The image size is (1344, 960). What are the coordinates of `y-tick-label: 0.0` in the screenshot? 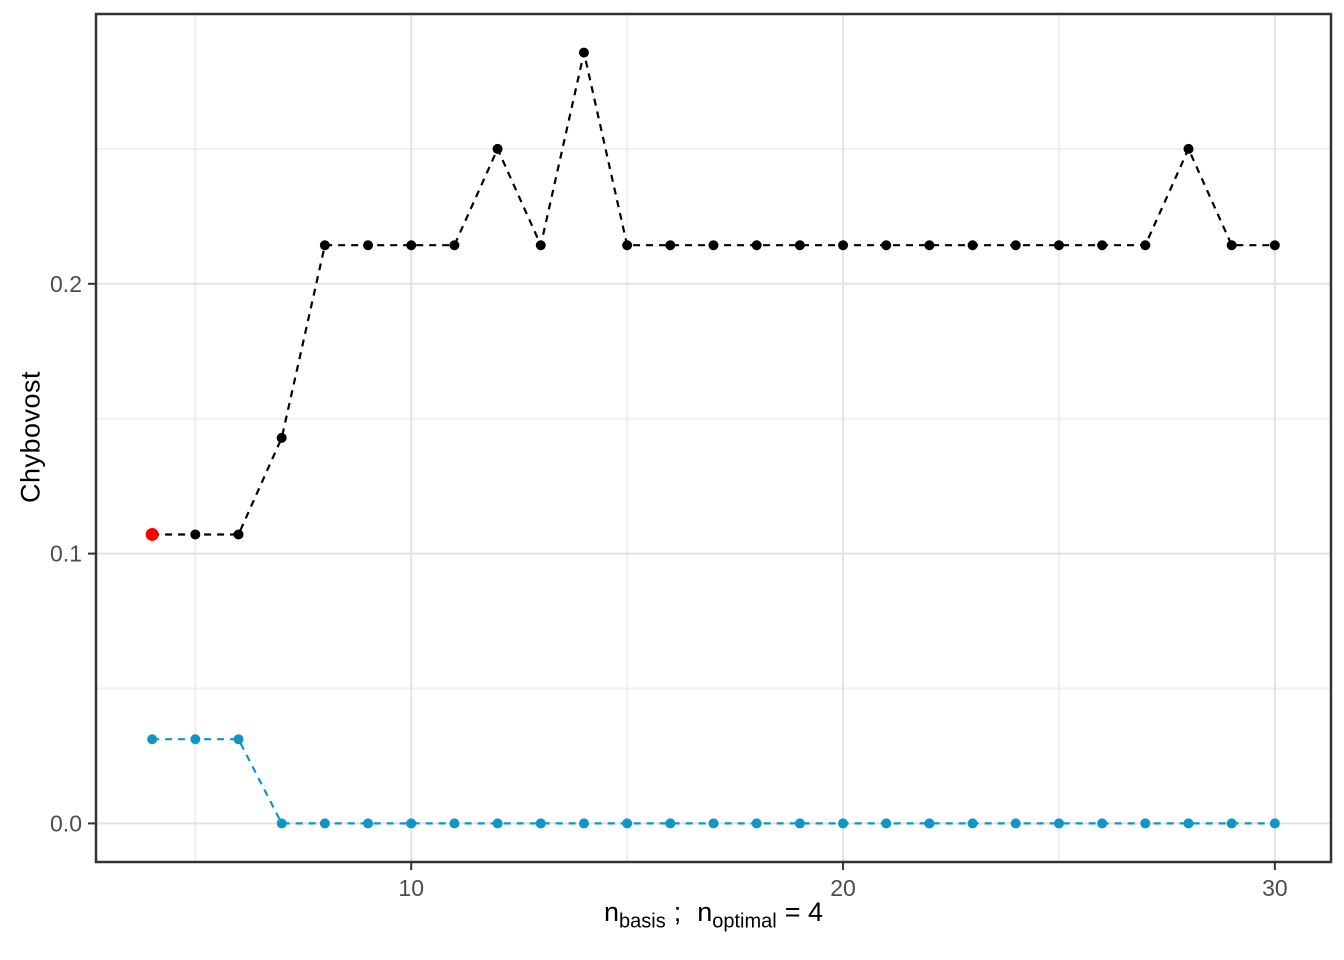 It's located at (66, 823).